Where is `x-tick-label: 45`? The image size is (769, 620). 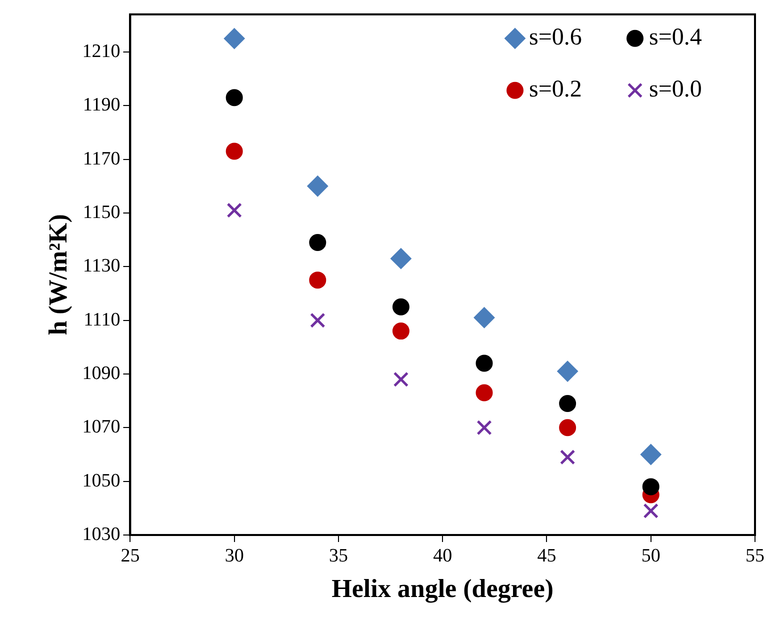
x-tick-label: 45 is located at coordinates (546, 555).